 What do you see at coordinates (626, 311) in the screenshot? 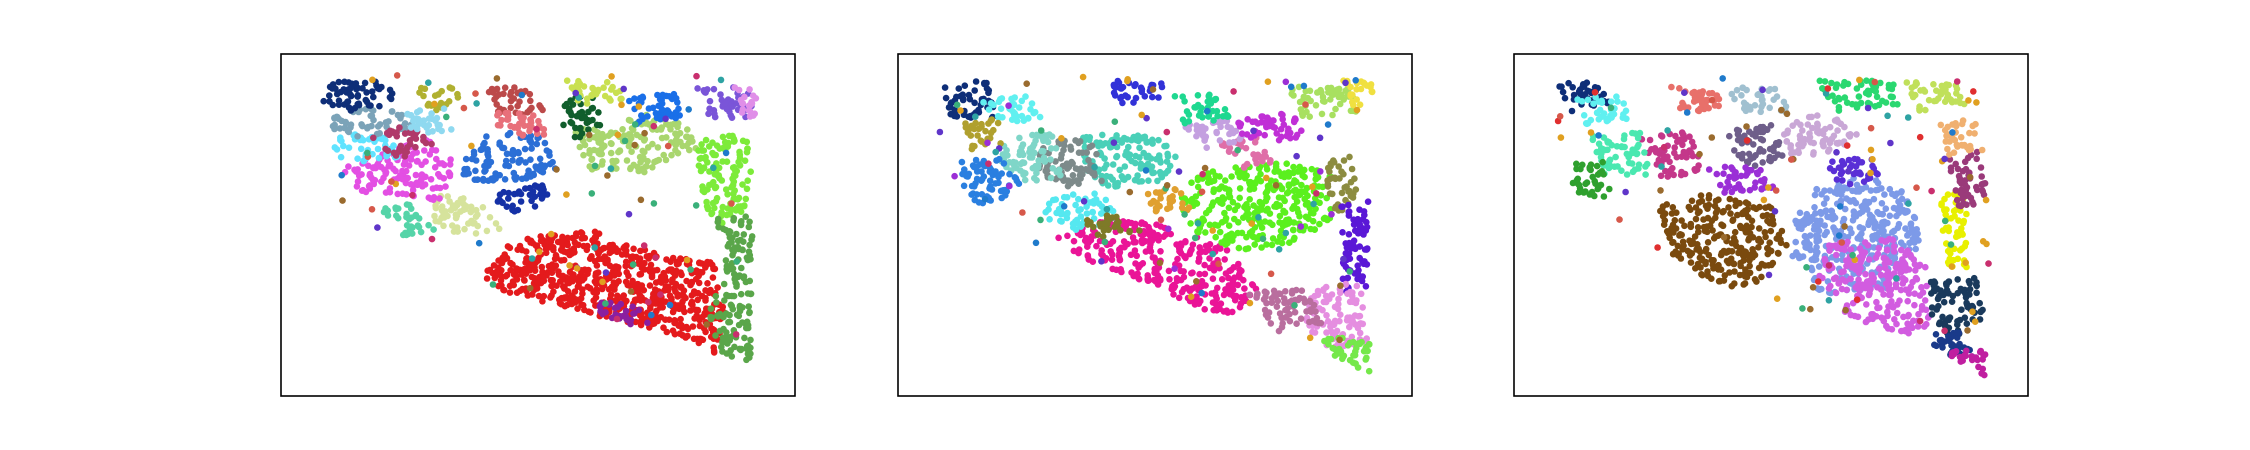
I see `point-cluster-21-1939` at bounding box center [626, 311].